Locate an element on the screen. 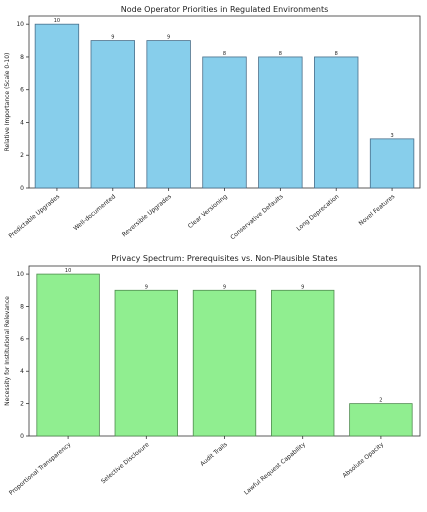 This screenshot has height=512, width=427. chart-0-ytick-label: 6 is located at coordinates (22, 90).